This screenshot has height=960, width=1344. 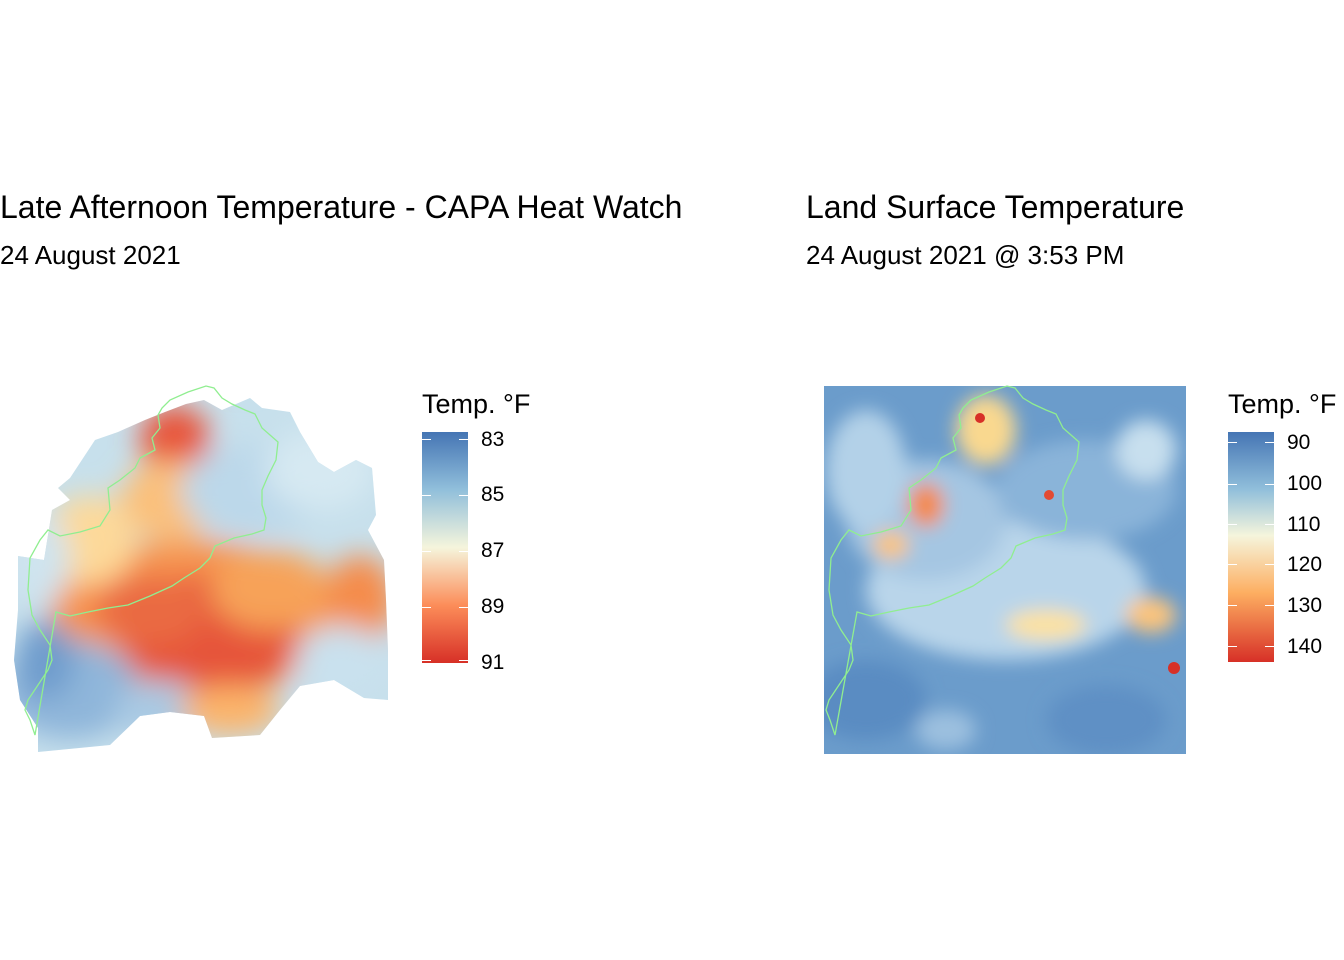 I want to click on heat-watch-tick-label: 89, so click(x=493, y=606).